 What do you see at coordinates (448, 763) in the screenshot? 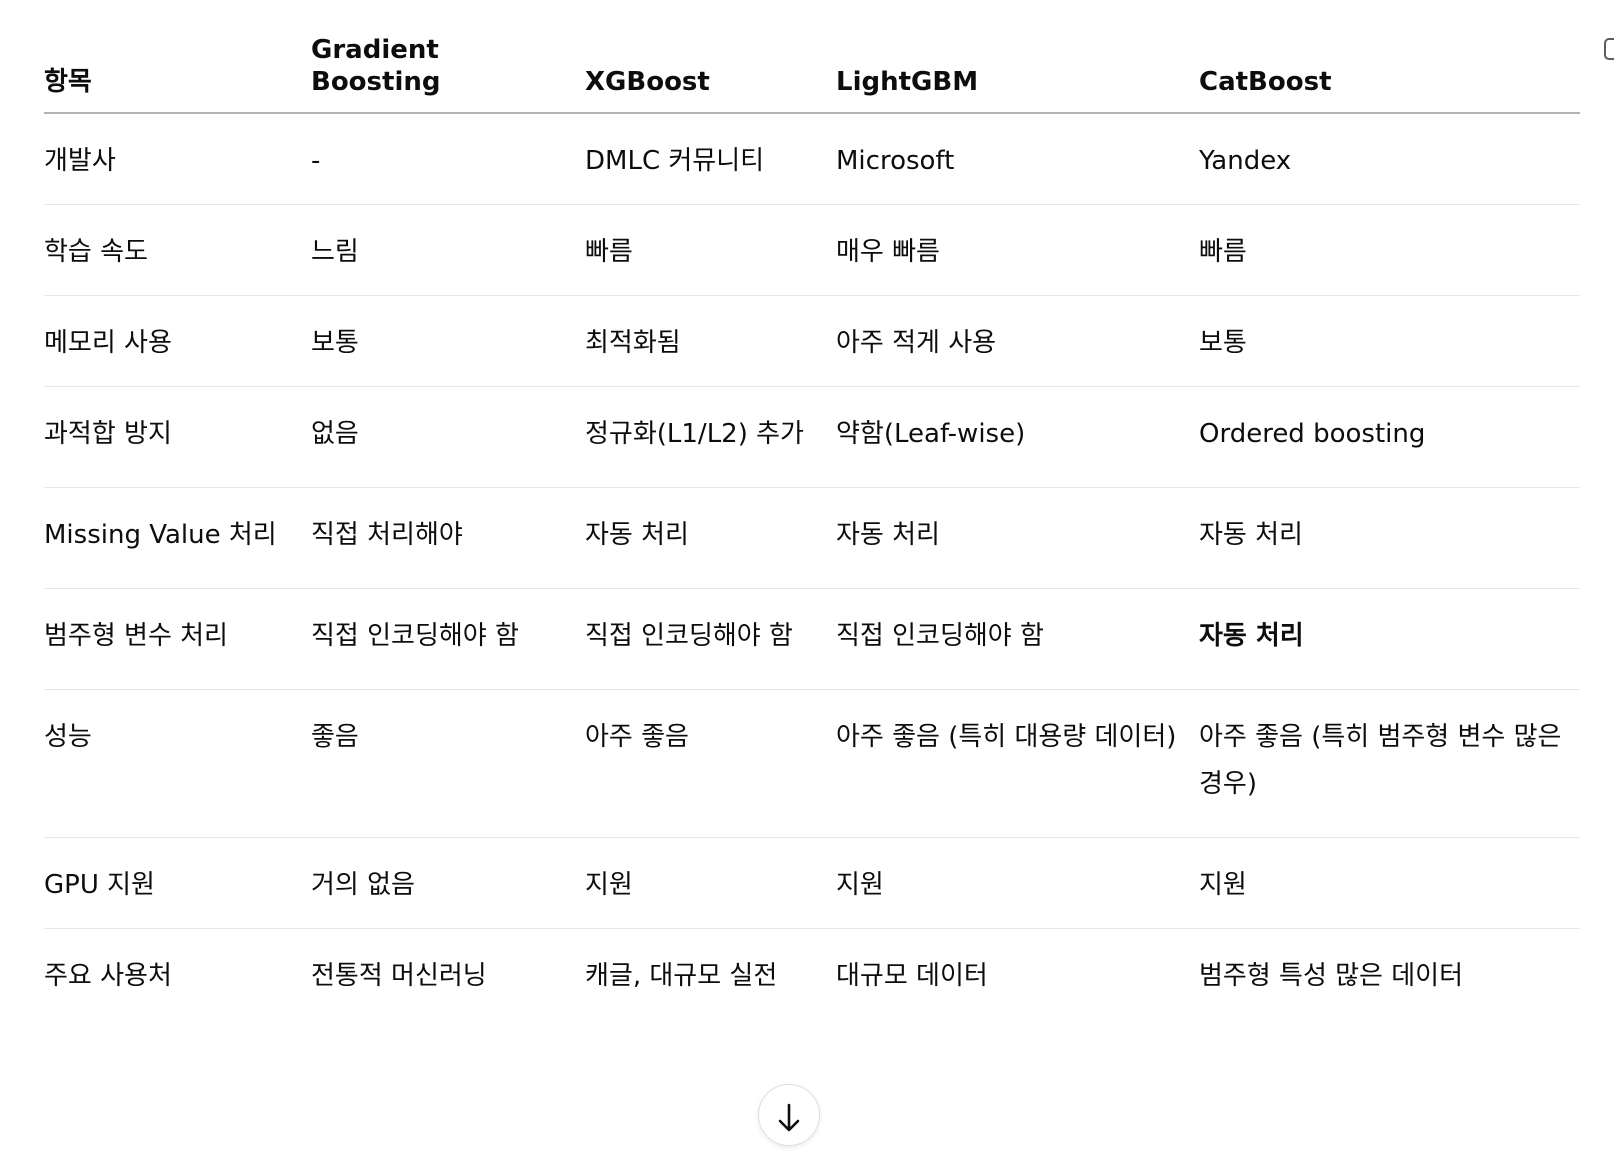
I see `table-cell: 좋음` at bounding box center [448, 763].